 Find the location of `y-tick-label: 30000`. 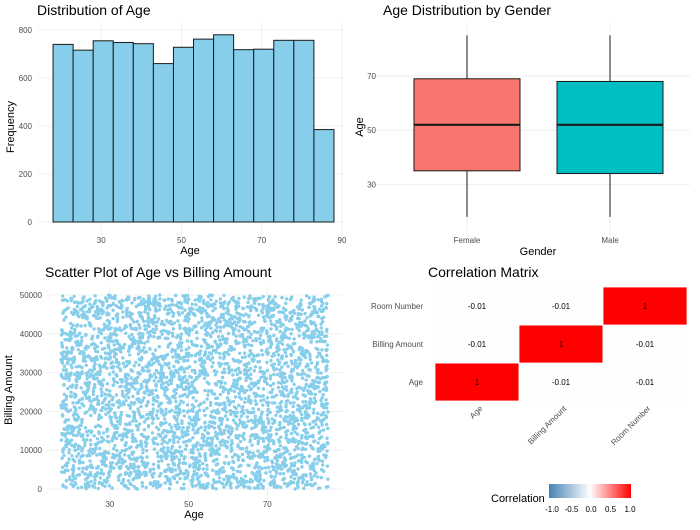

y-tick-label: 30000 is located at coordinates (31, 373).